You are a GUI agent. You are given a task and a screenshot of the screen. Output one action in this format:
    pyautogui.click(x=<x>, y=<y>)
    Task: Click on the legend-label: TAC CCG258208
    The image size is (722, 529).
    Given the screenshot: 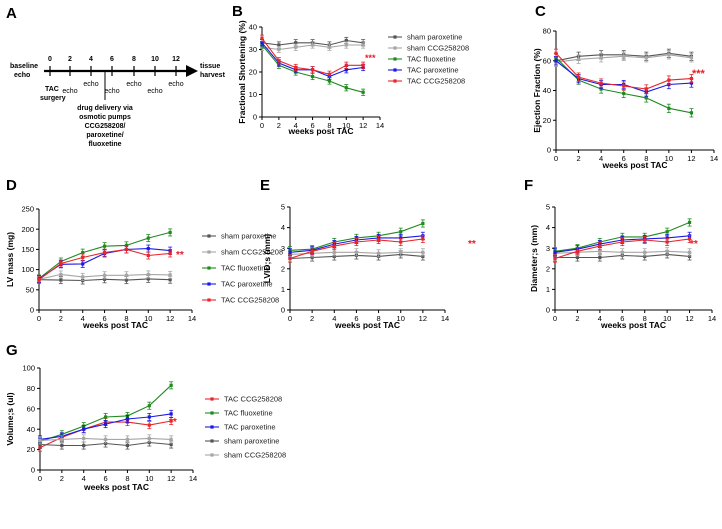 What is the action you would take?
    pyautogui.click(x=436, y=81)
    